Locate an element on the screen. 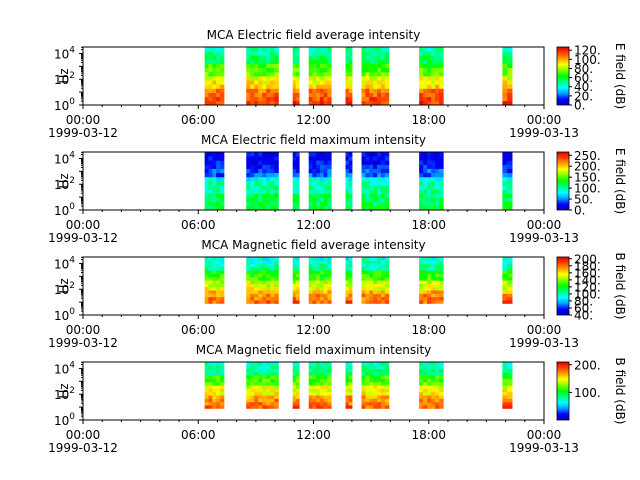 The image size is (640, 480). chart-title: MCA Magnetic field maximum intensity is located at coordinates (314, 350).